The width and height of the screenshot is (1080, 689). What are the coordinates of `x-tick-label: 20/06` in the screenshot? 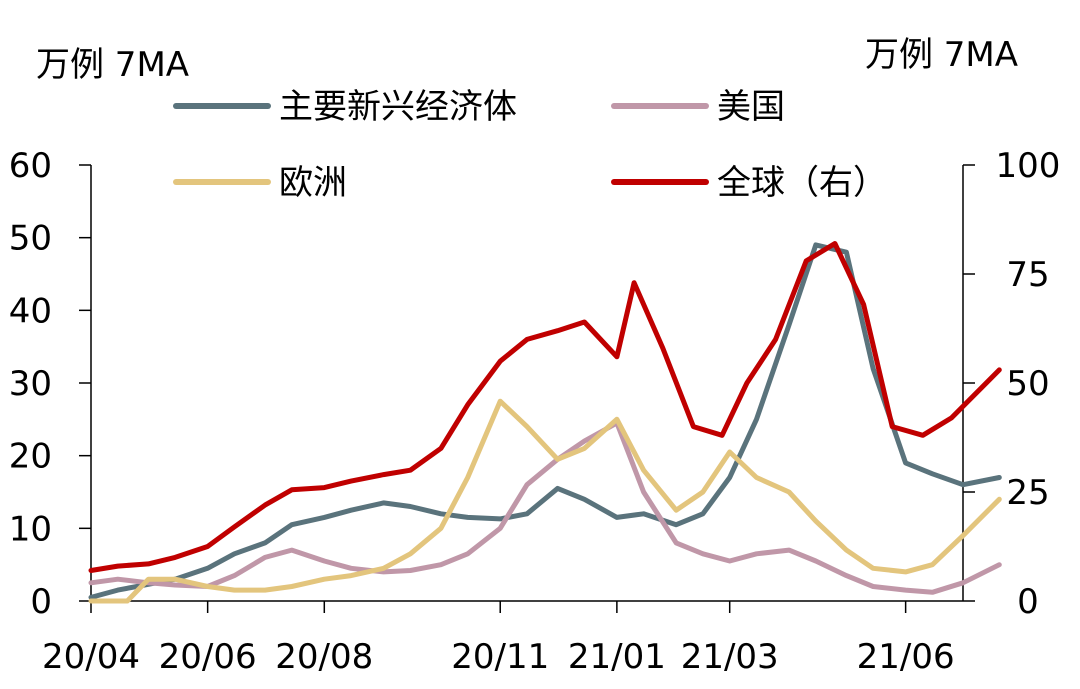 It's located at (208, 657).